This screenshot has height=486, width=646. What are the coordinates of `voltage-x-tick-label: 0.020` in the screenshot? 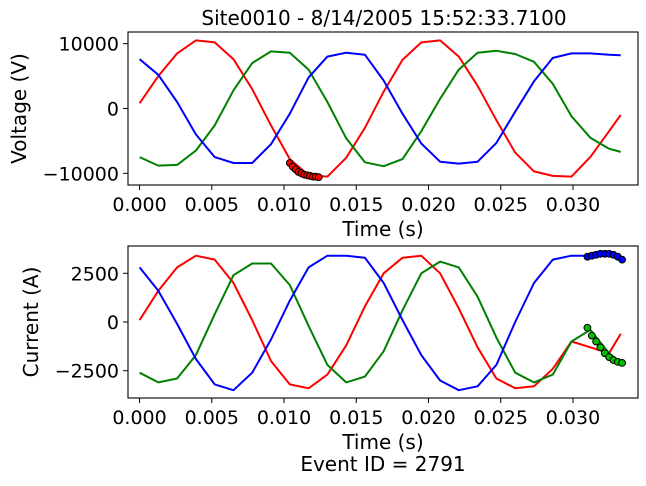 It's located at (428, 205).